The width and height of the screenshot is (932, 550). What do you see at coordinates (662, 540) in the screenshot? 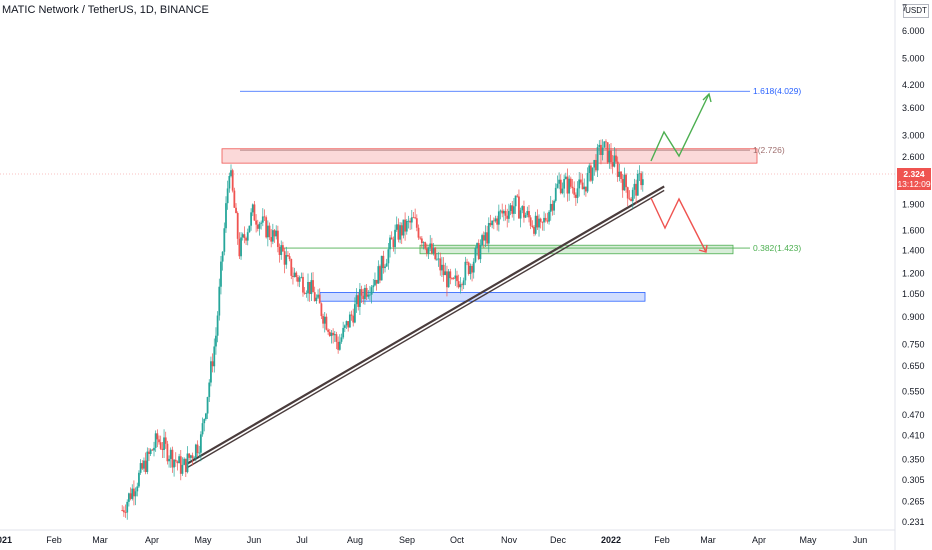
I see `time-tick-label: Feb` at bounding box center [662, 540].